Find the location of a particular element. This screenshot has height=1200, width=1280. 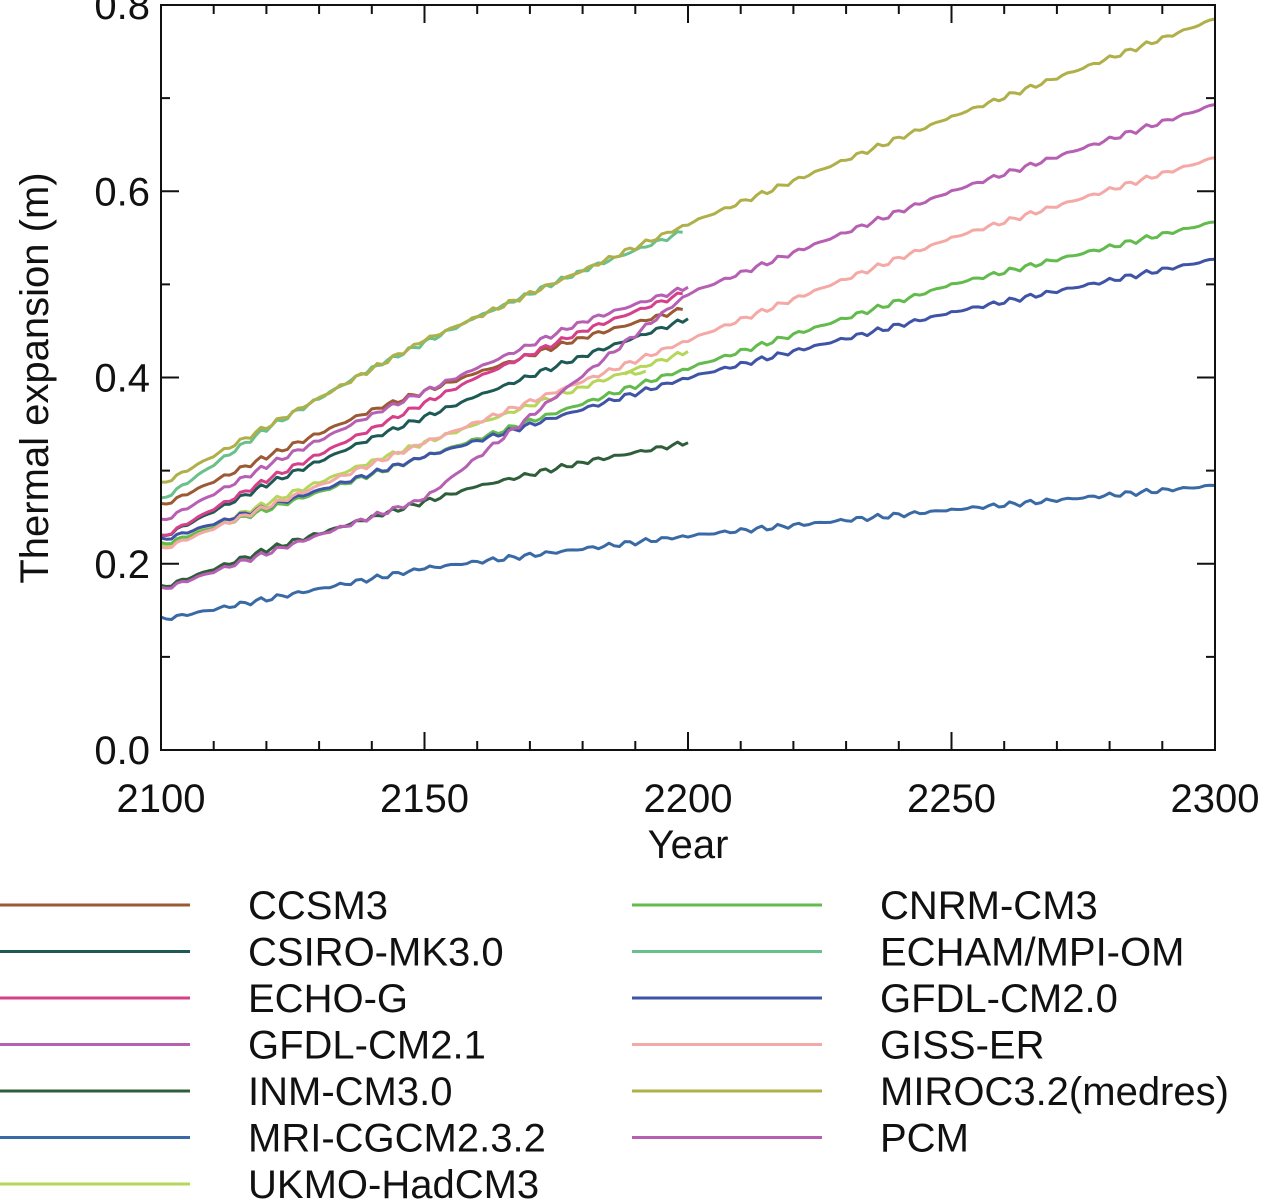

legend-label-miroc3-2-medres: MIROC3.2(medres) is located at coordinates (1054, 1092).